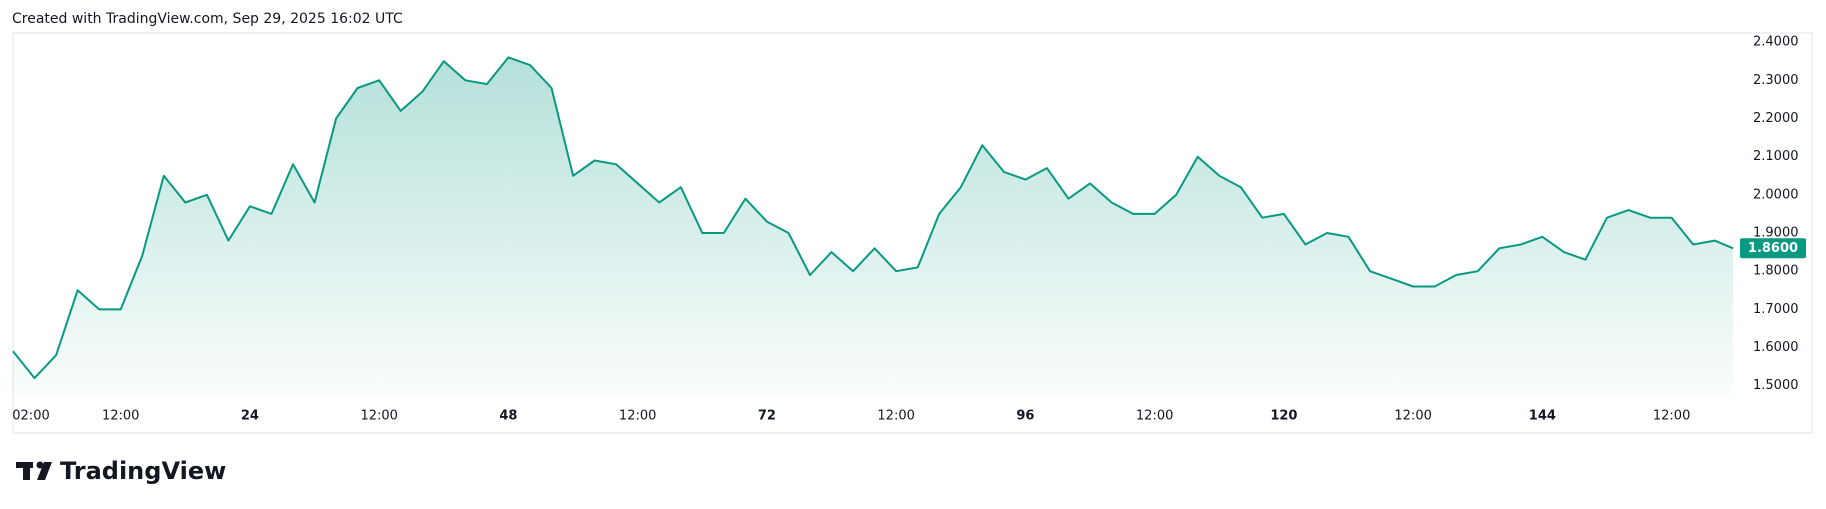  What do you see at coordinates (250, 416) in the screenshot?
I see `x-tick-label: 24` at bounding box center [250, 416].